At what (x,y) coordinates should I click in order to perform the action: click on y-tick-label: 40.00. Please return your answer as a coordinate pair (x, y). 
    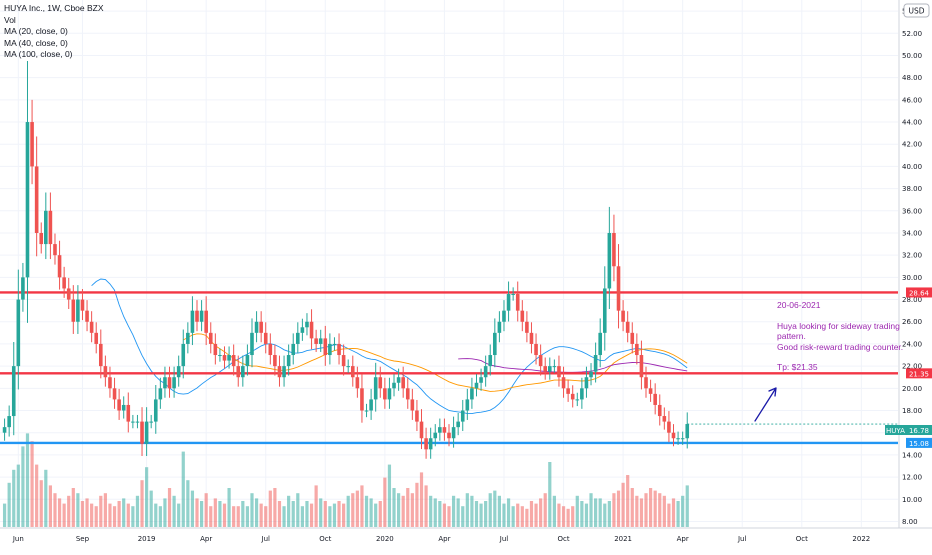
    Looking at the image, I should click on (912, 167).